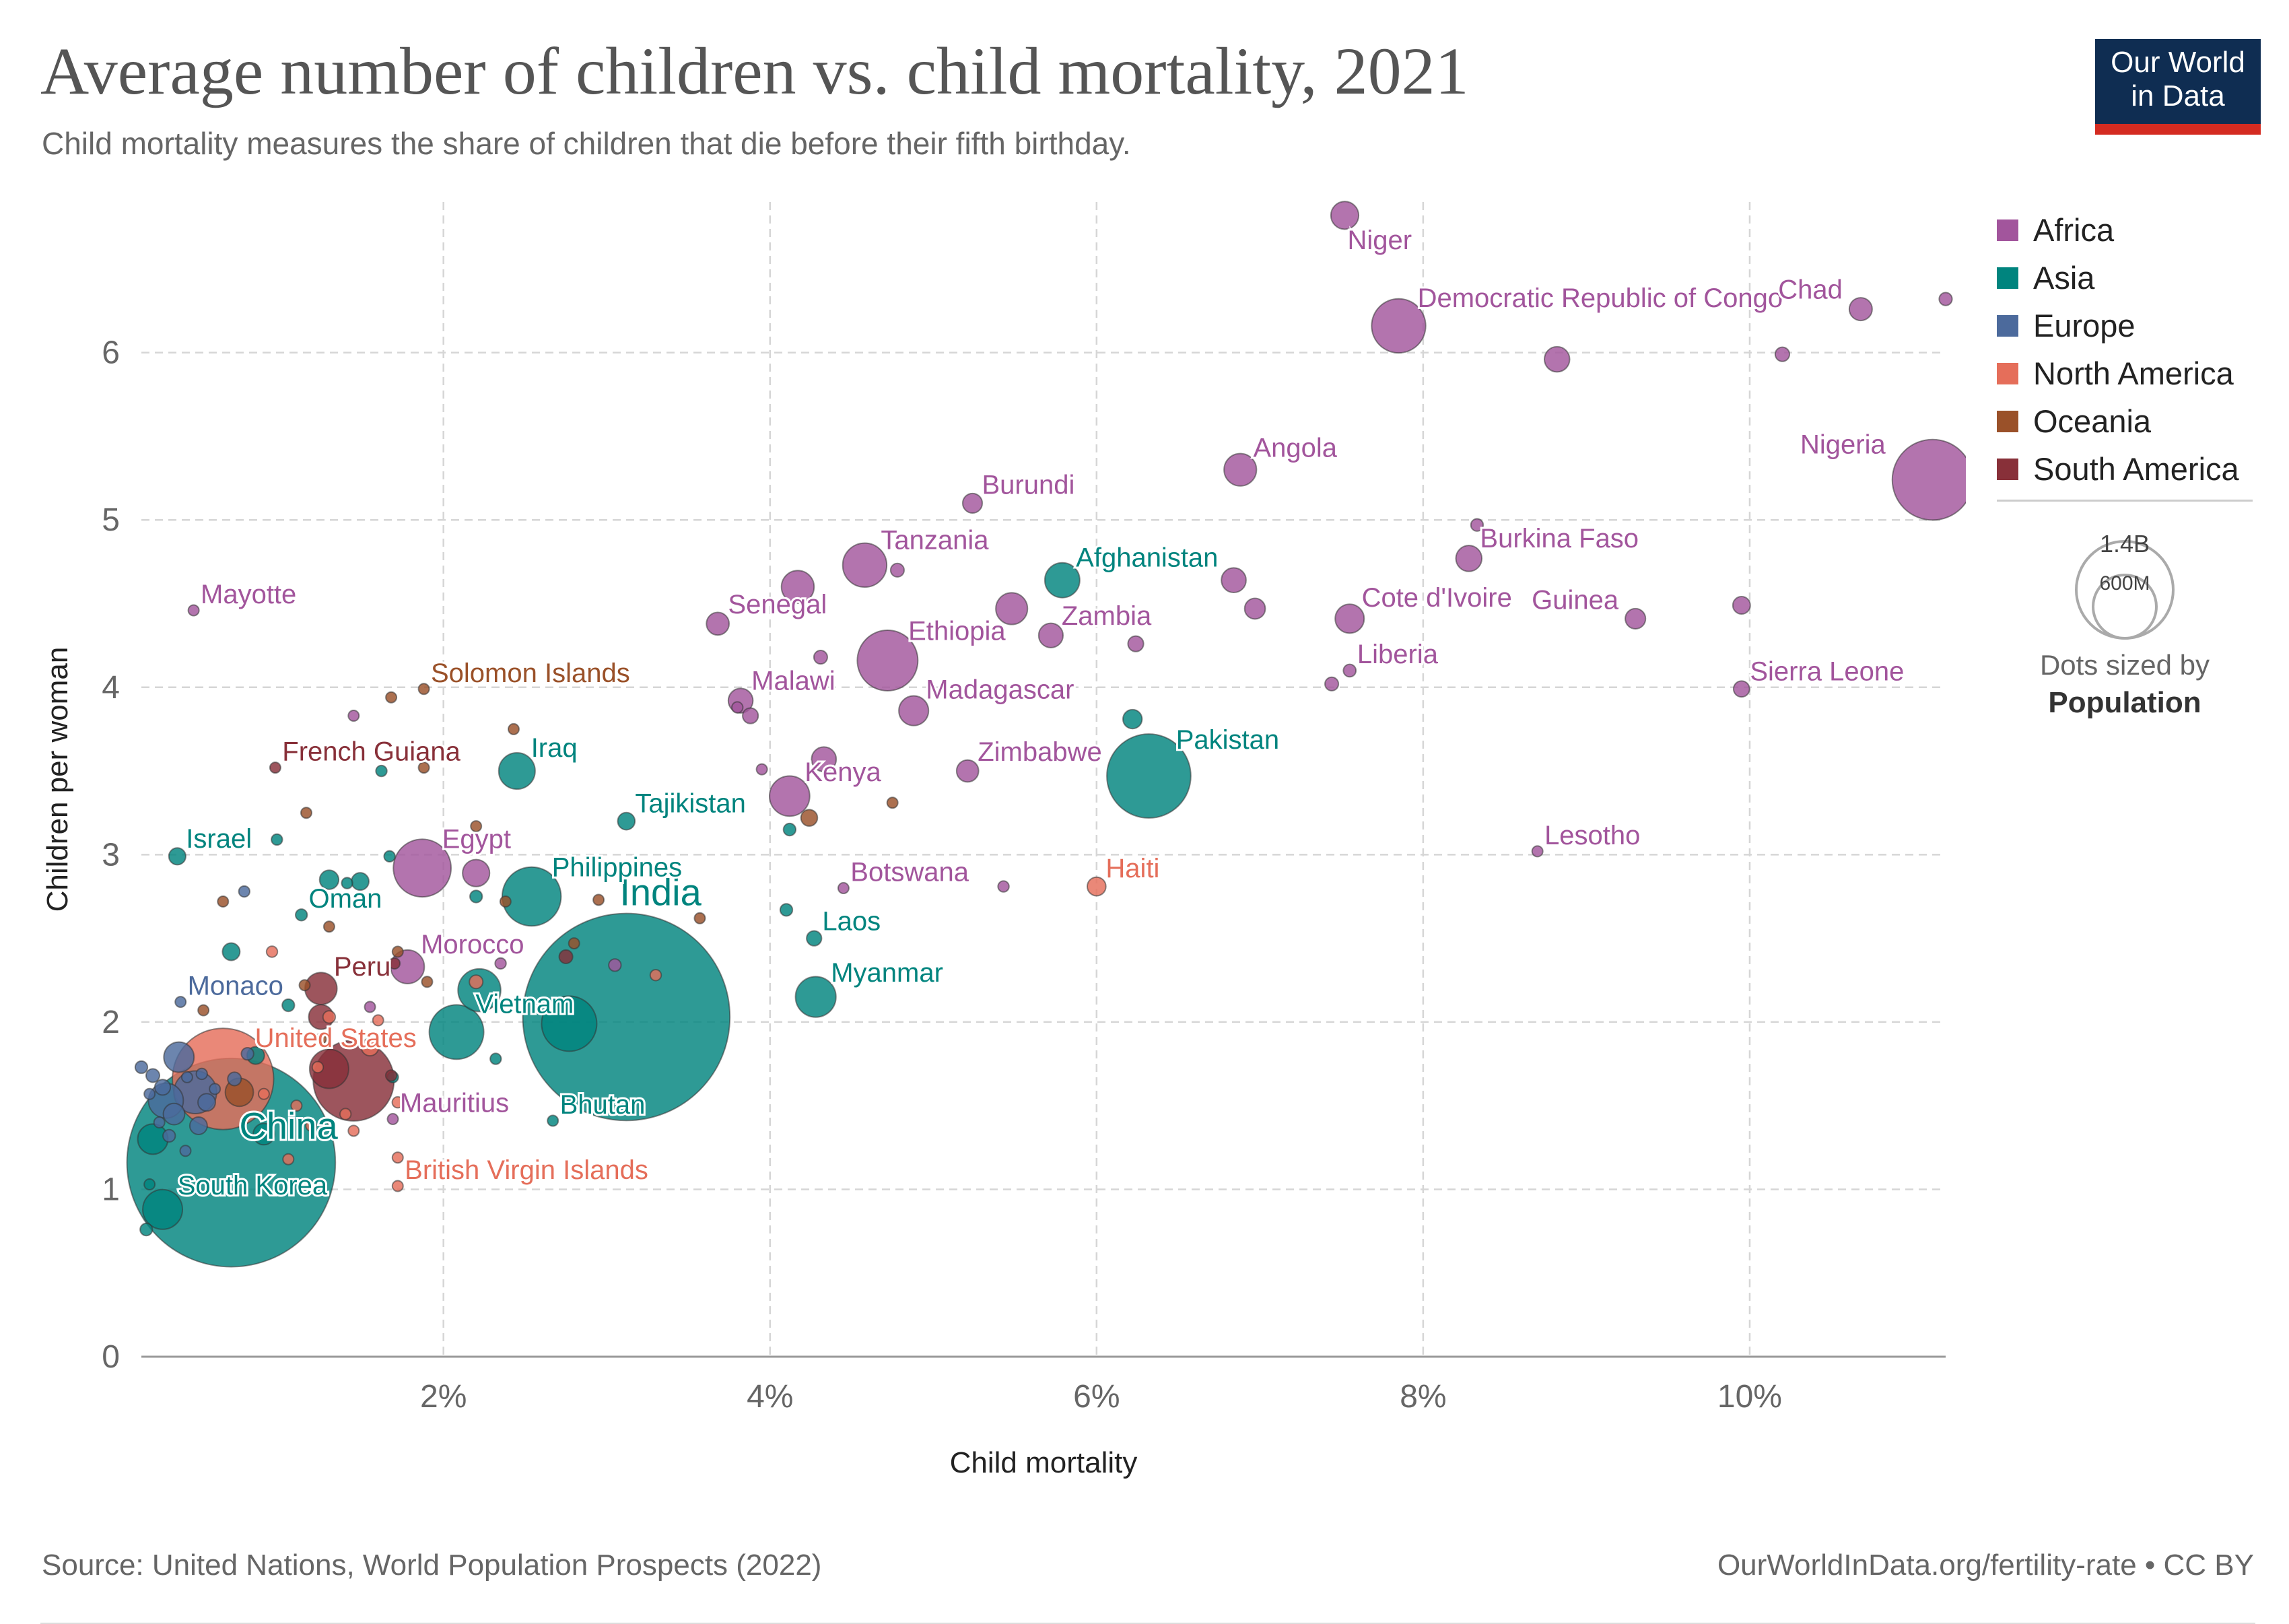 This screenshot has height=1624, width=2289. I want to click on point-label: Tajikistan, so click(690, 804).